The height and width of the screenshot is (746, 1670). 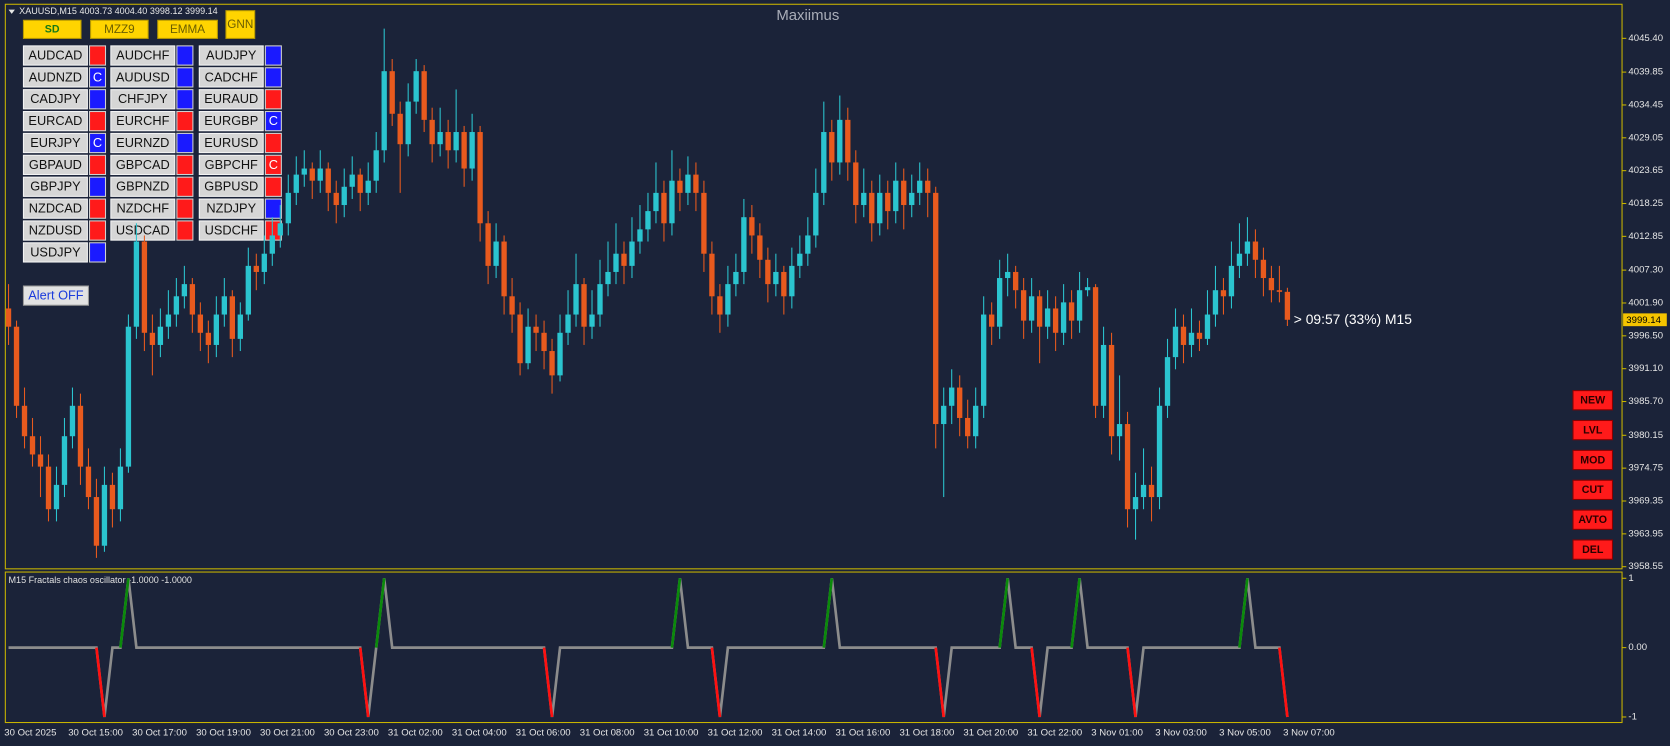 I want to click on pair-label: GBPUSD, so click(x=231, y=186).